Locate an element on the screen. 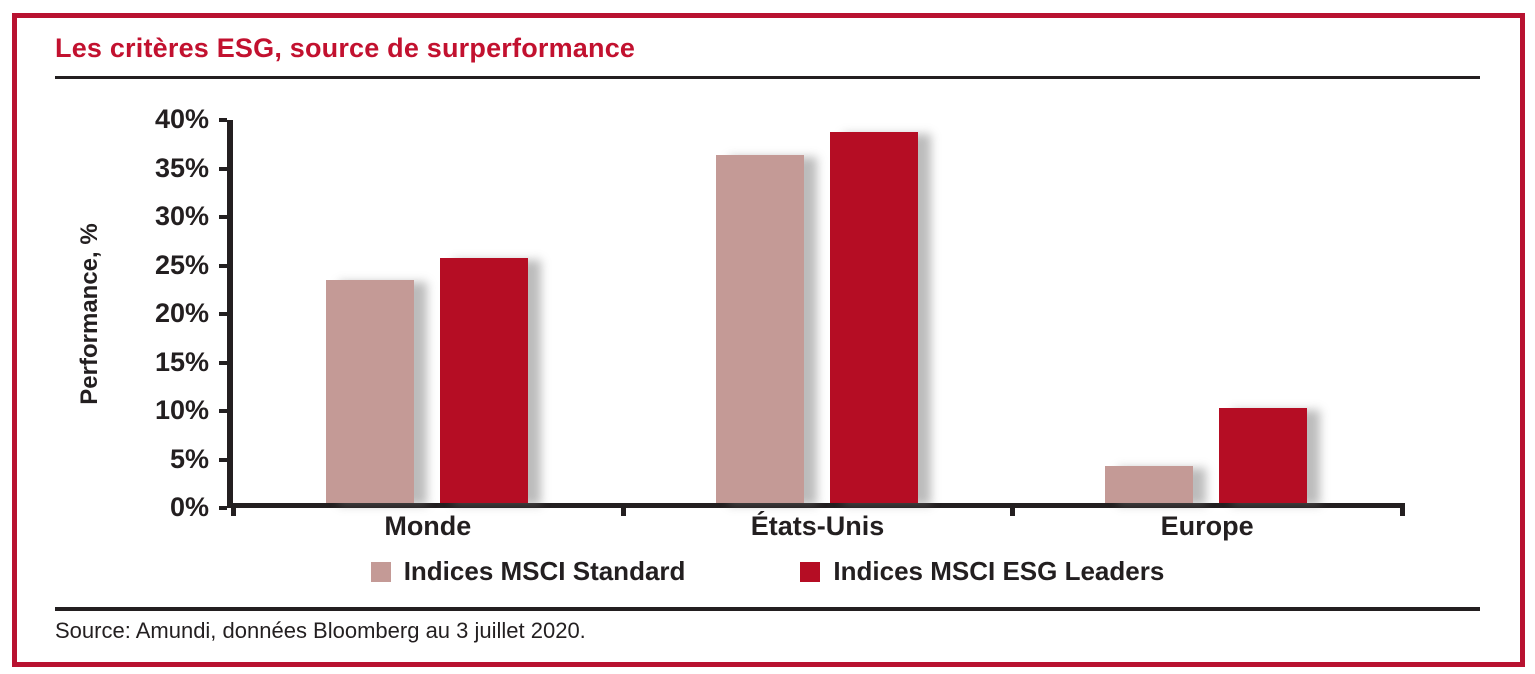 The height and width of the screenshot is (674, 1535). y-tick-label: 25% is located at coordinates (181, 264).